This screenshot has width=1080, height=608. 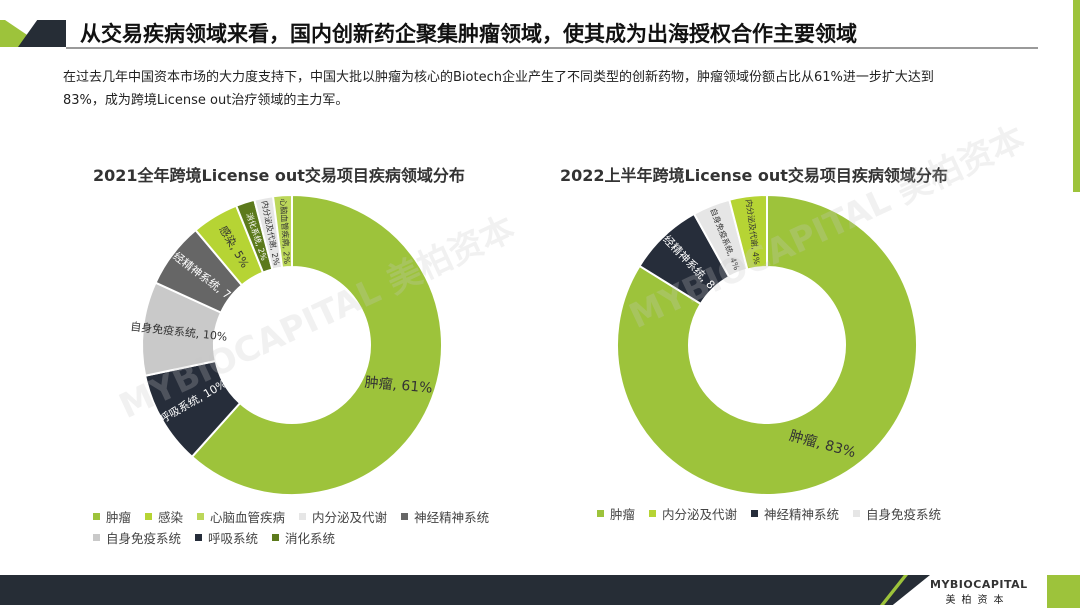 What do you see at coordinates (285, 231) in the screenshot?
I see `slice-label: 心脑血管疾病, 2%` at bounding box center [285, 231].